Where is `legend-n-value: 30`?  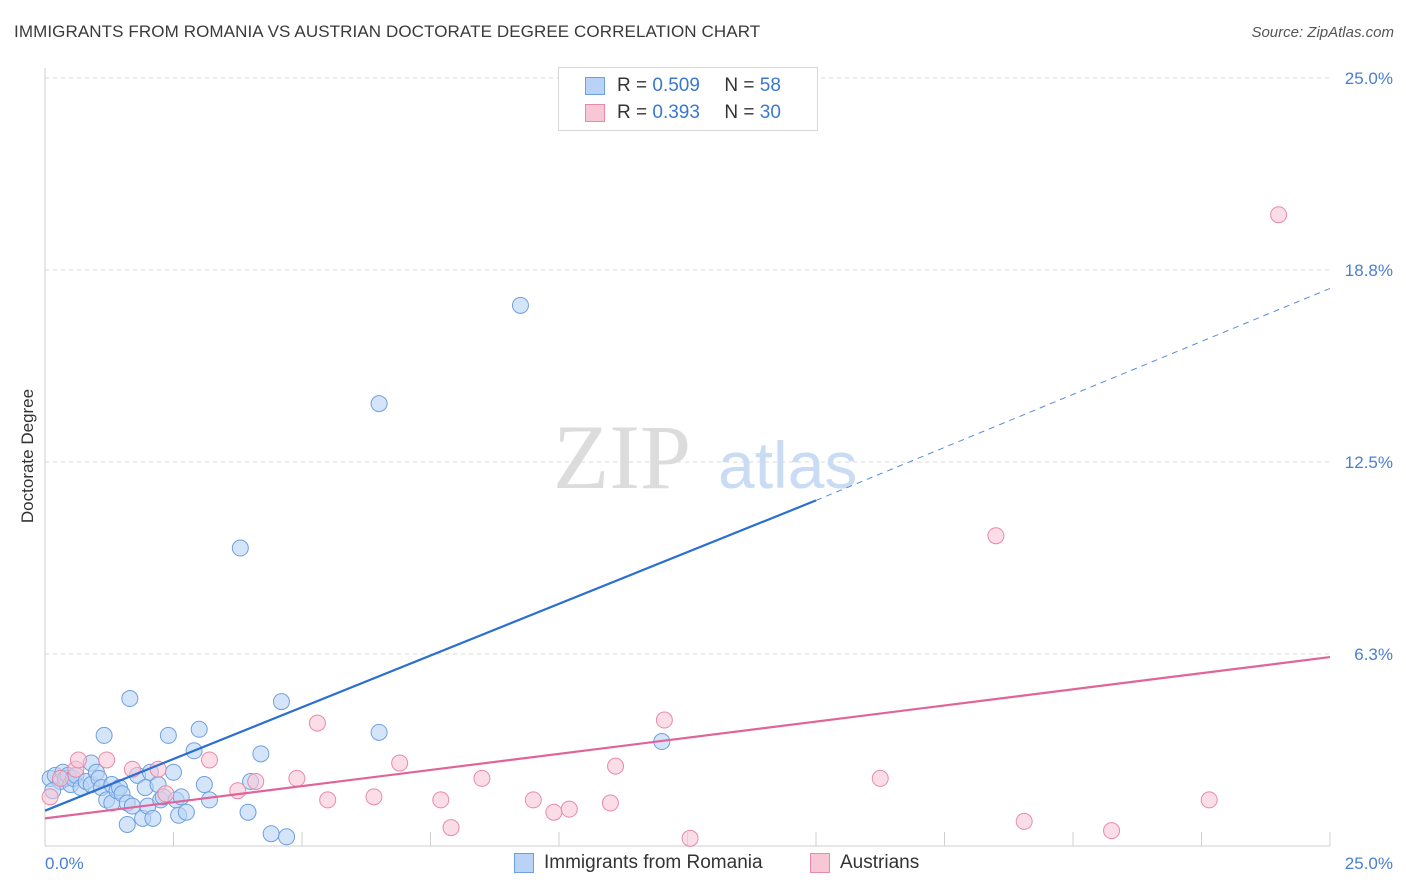
legend-n-value: 30 is located at coordinates (770, 112).